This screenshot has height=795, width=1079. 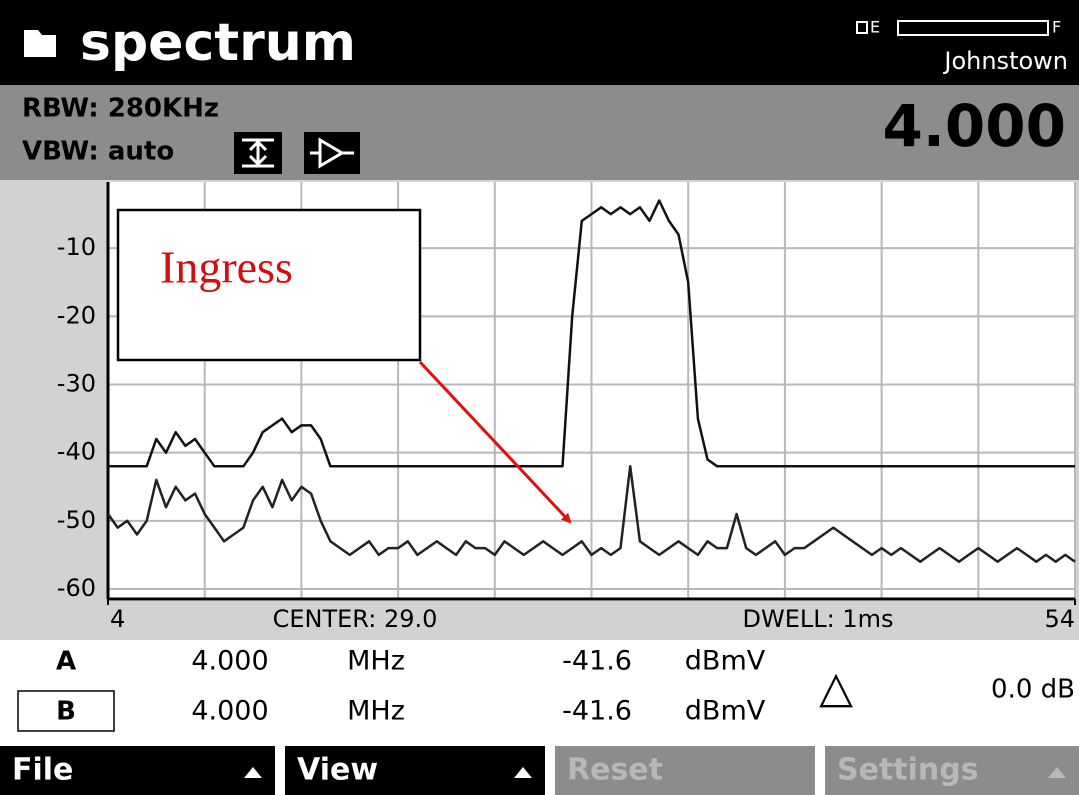 I want to click on settings-bar, so click(x=539, y=132).